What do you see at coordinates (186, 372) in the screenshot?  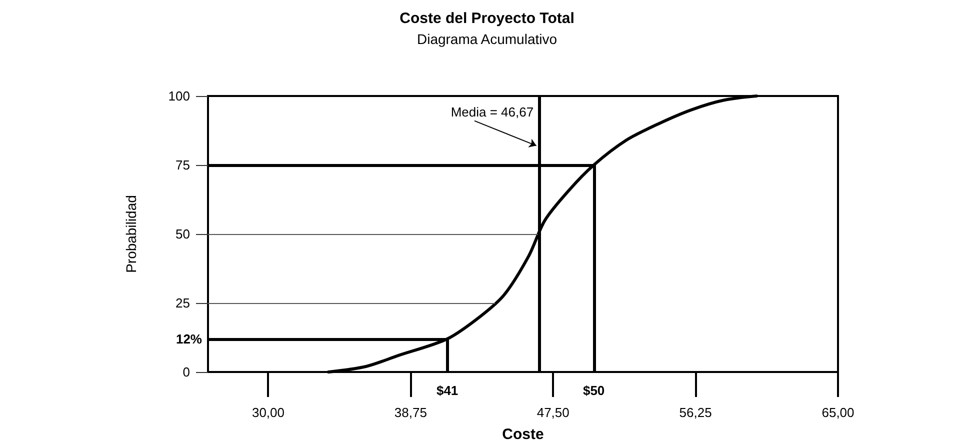 I see `y-tick-label: 0` at bounding box center [186, 372].